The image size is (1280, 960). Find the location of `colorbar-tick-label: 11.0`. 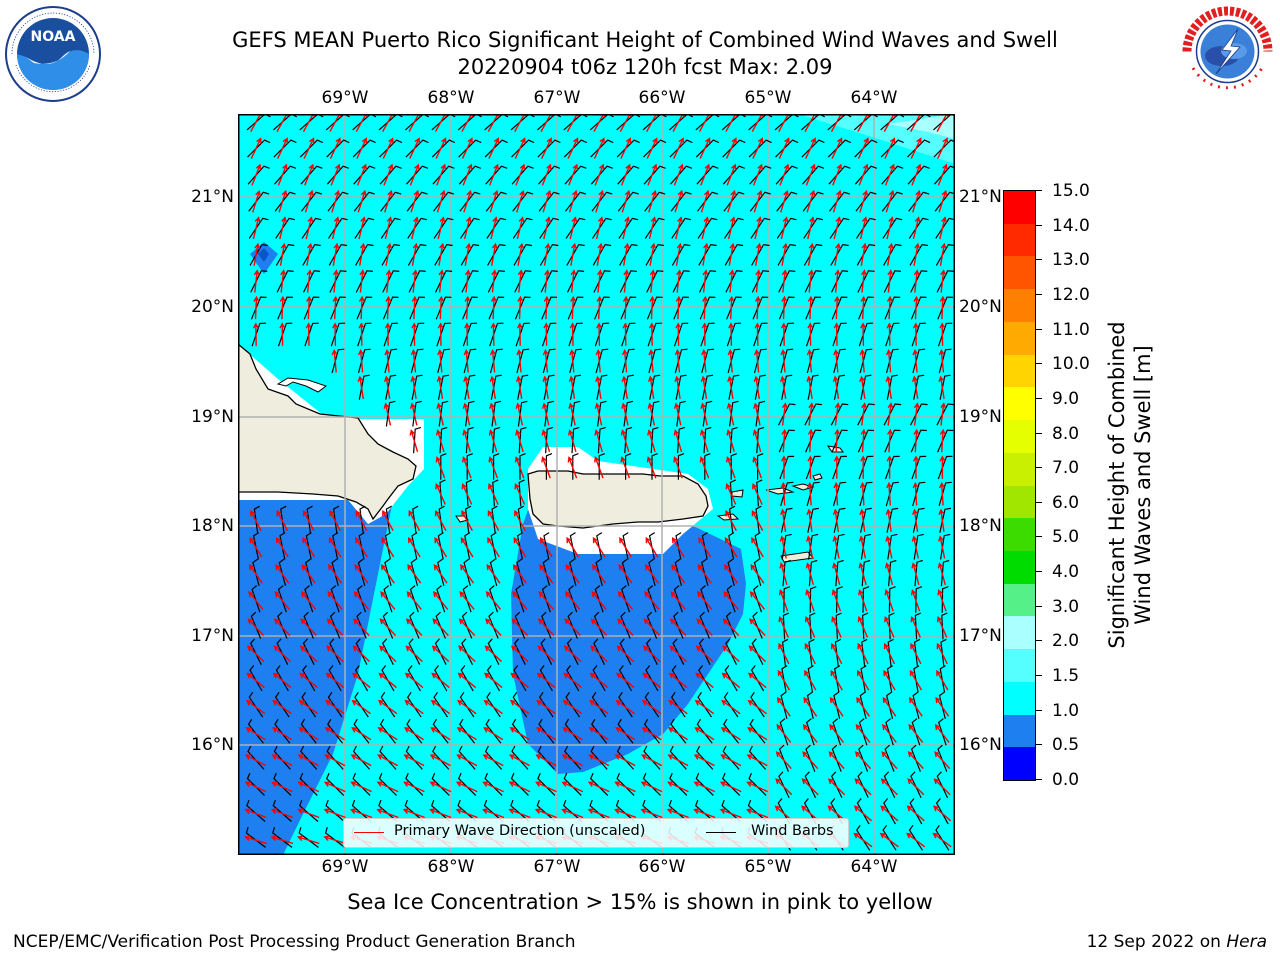

colorbar-tick-label: 11.0 is located at coordinates (1071, 329).